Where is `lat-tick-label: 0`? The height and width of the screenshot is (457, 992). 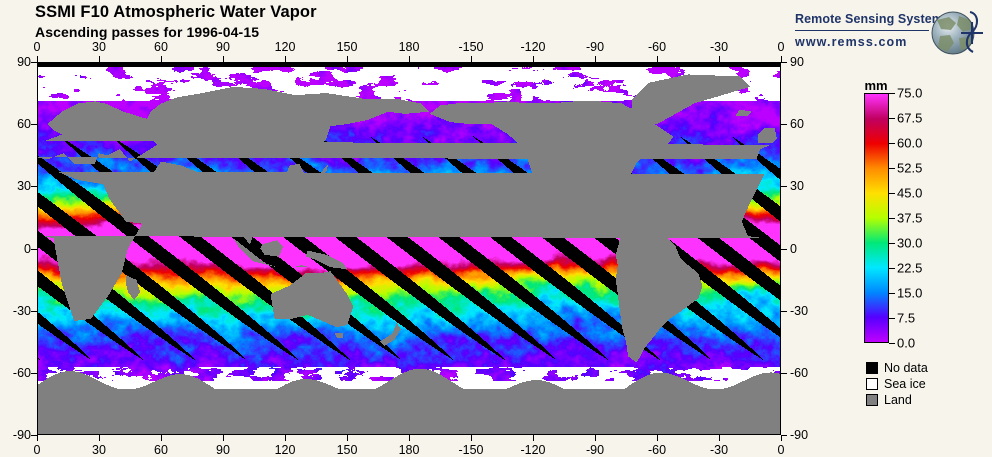
lat-tick-label: 0 is located at coordinates (793, 248).